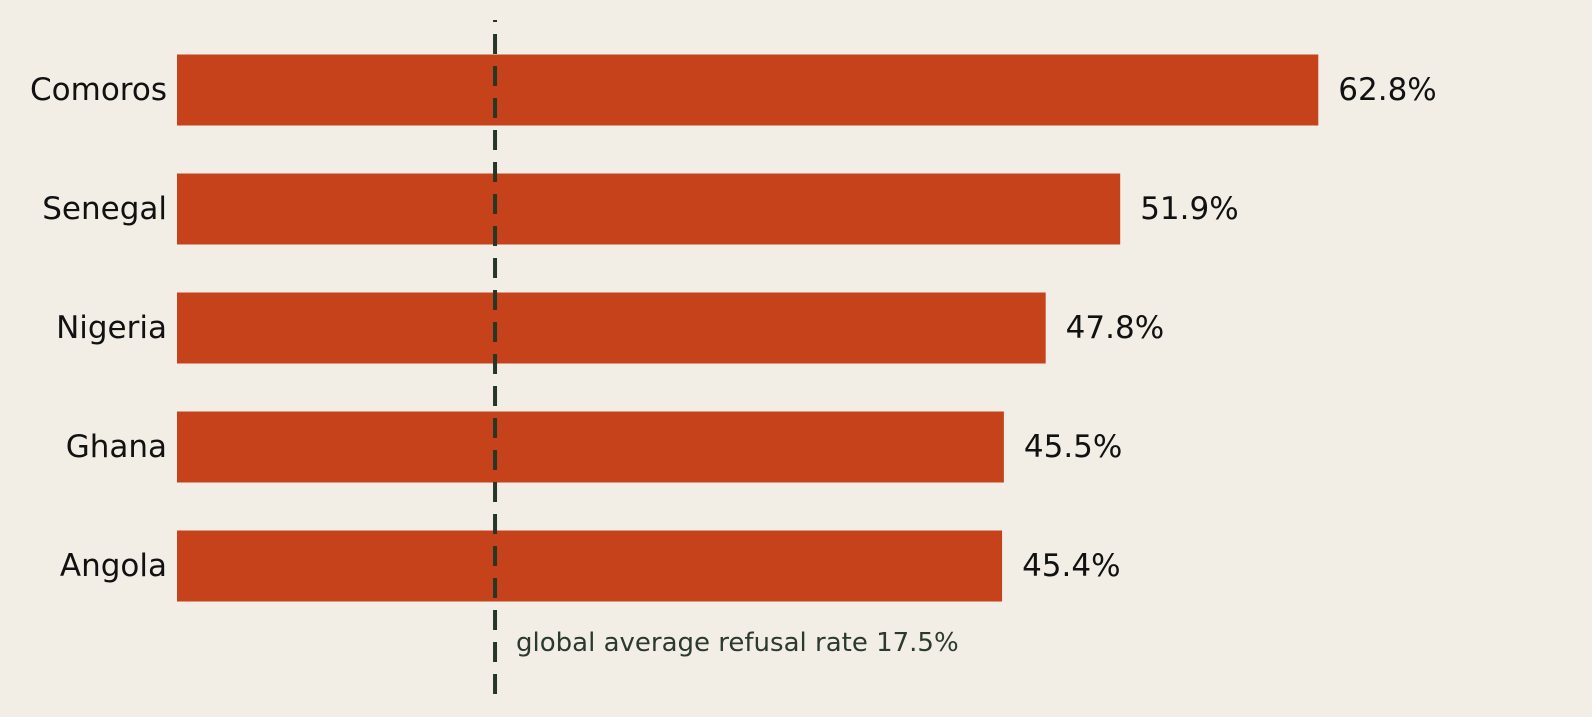 The image size is (1592, 717). What do you see at coordinates (111, 328) in the screenshot?
I see `category-label-nigeria: Nigeria` at bounding box center [111, 328].